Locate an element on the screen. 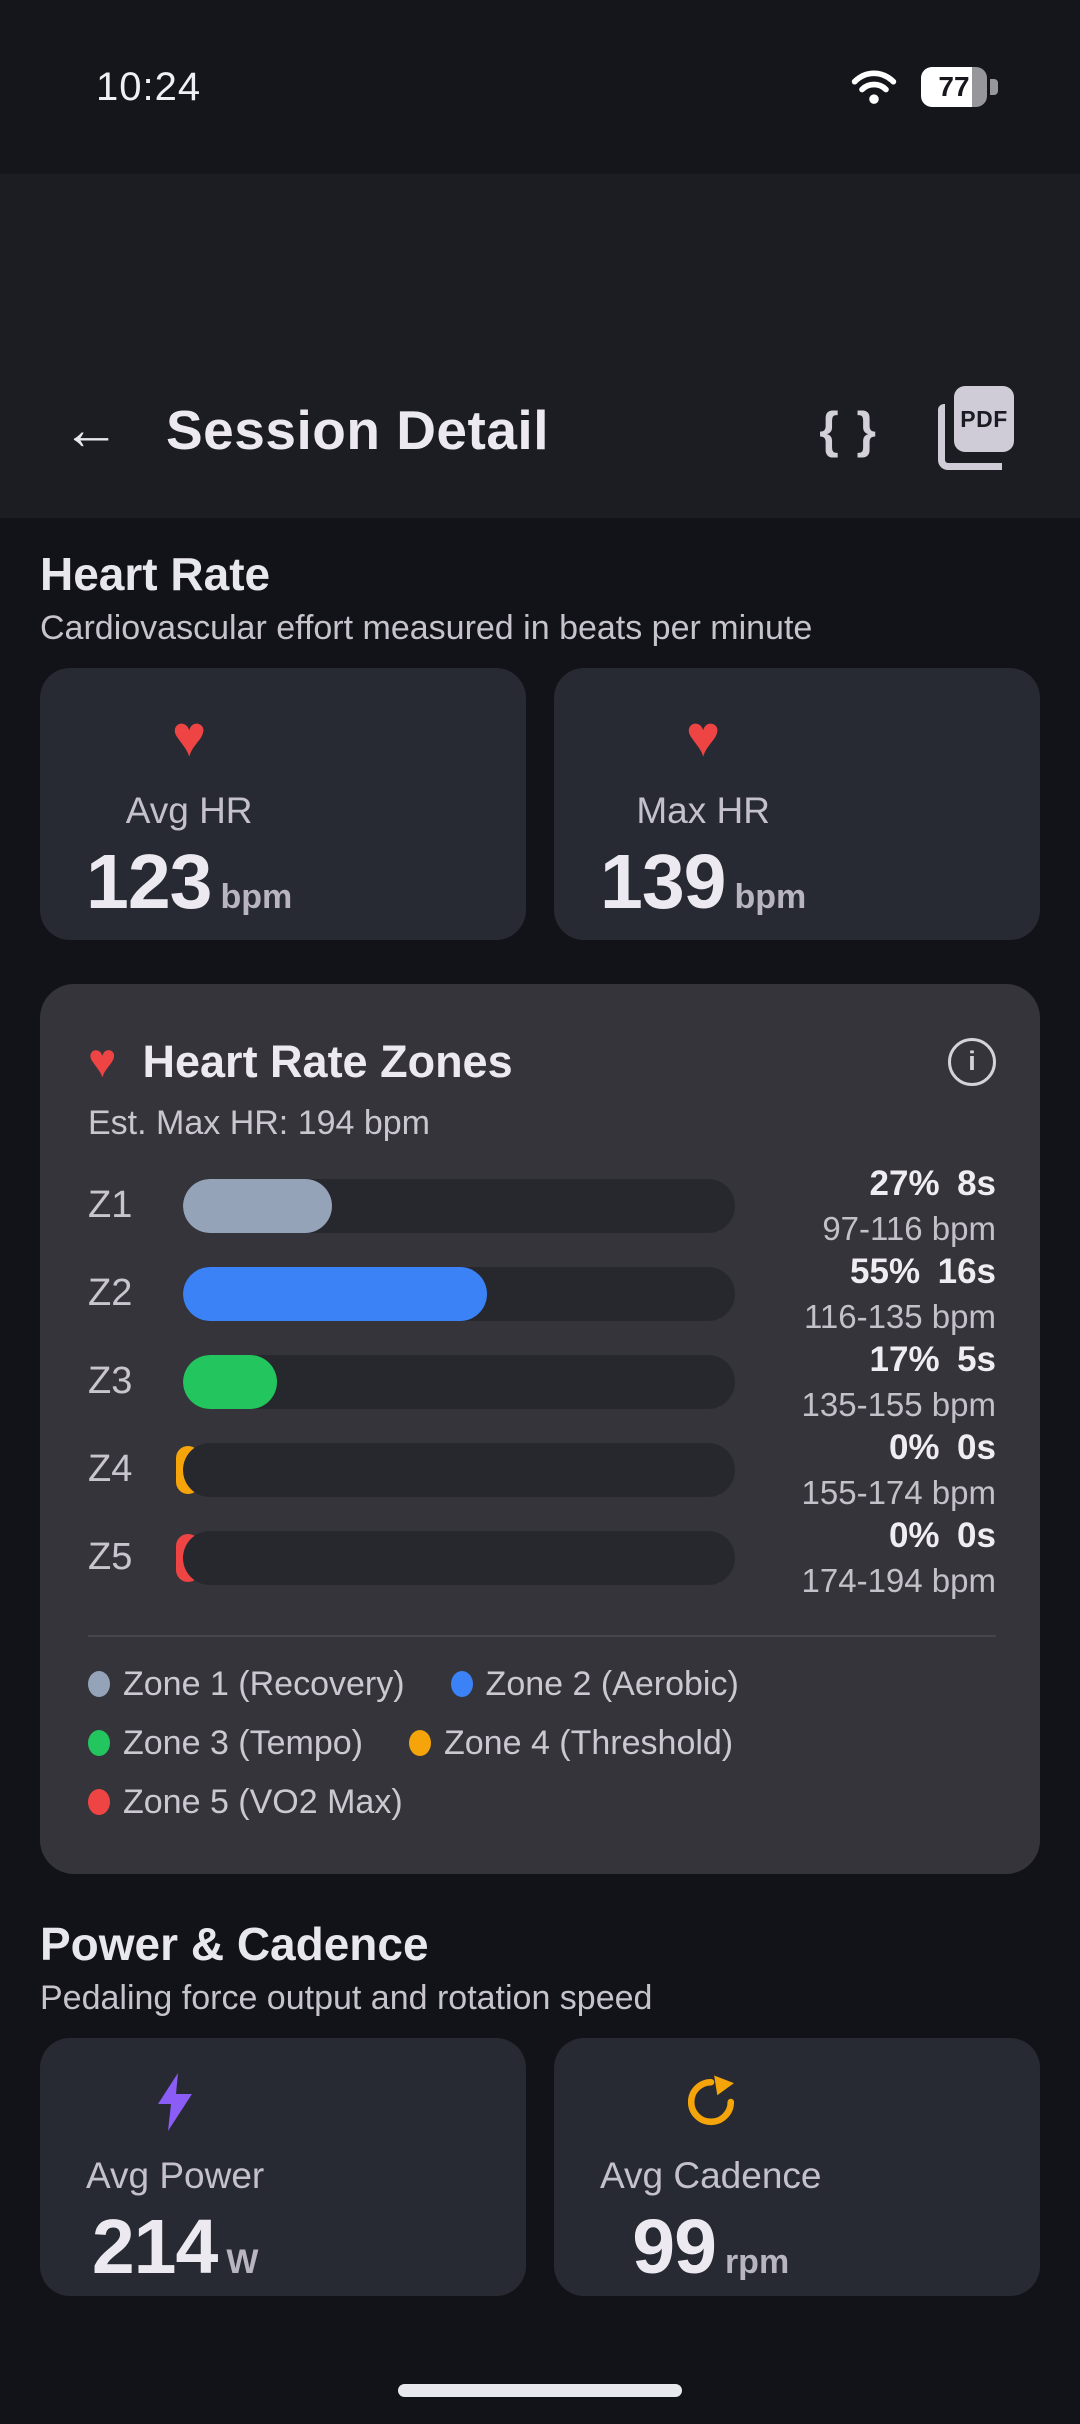 The width and height of the screenshot is (1080, 2424). zone-row: Z2 55% 16s 116-135 bpm is located at coordinates (542, 1294).